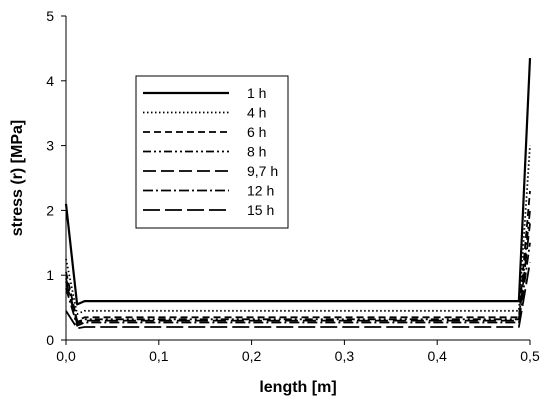 Image resolution: width=550 pixels, height=406 pixels. I want to click on y-axis-label: stress (r) [MPa], so click(17, 178).